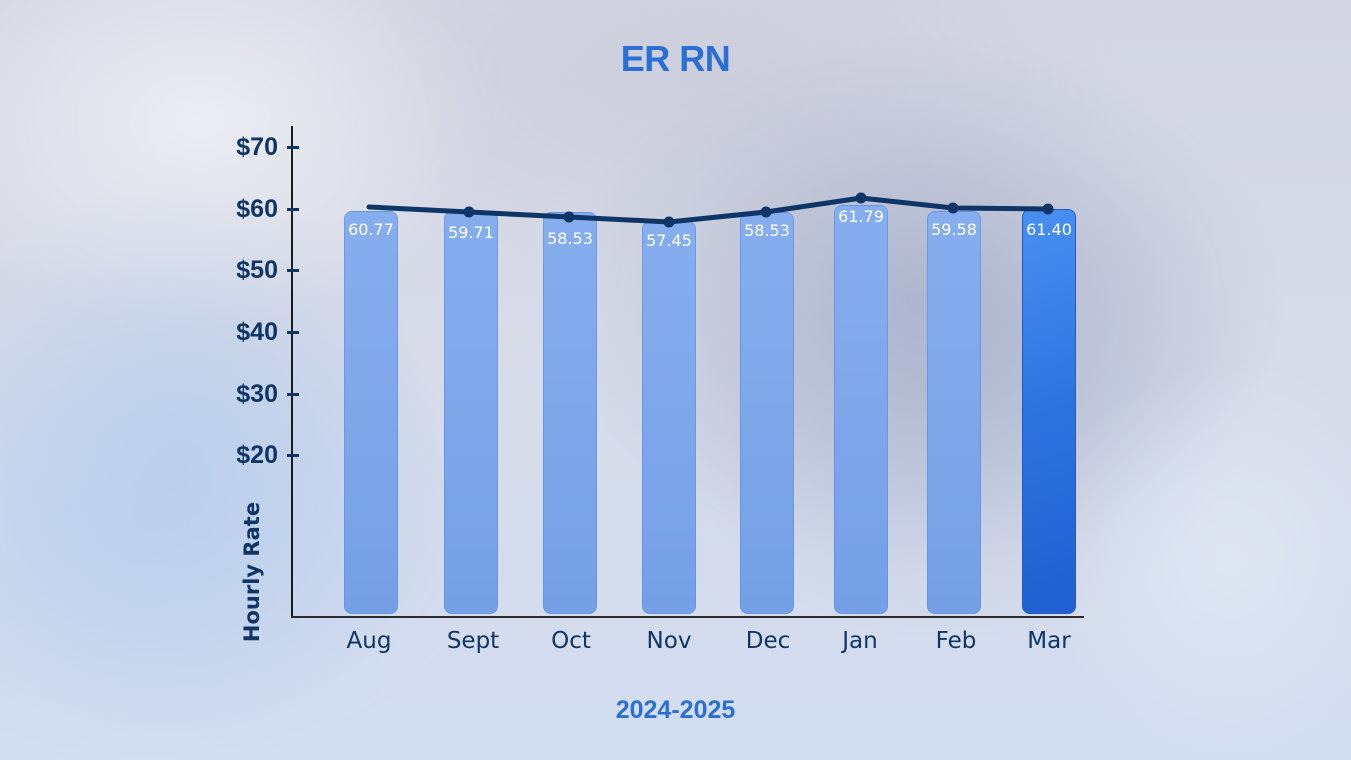  I want to click on bar-value-label: 59.58, so click(954, 229).